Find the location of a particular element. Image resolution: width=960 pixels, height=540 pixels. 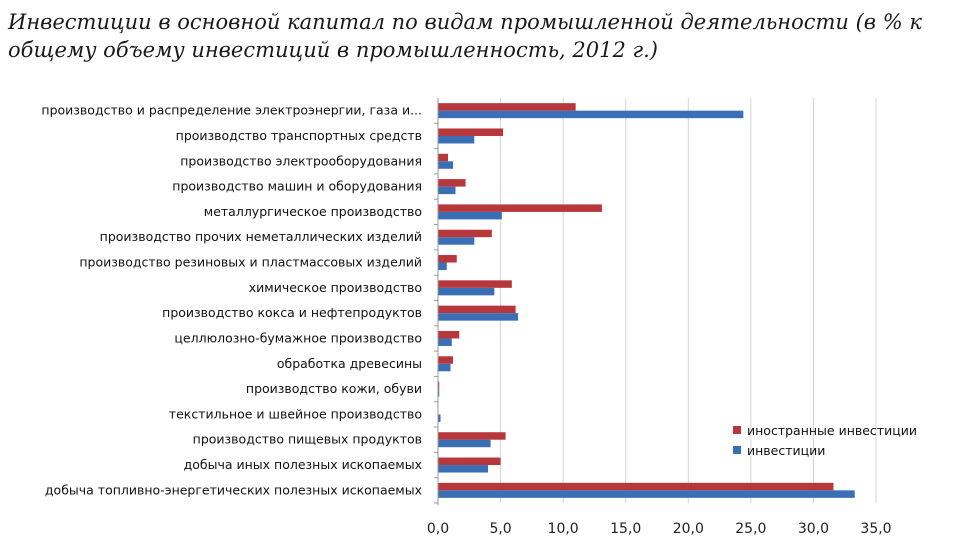

category-label: производство кокса и нефтепродуктов is located at coordinates (292, 312).